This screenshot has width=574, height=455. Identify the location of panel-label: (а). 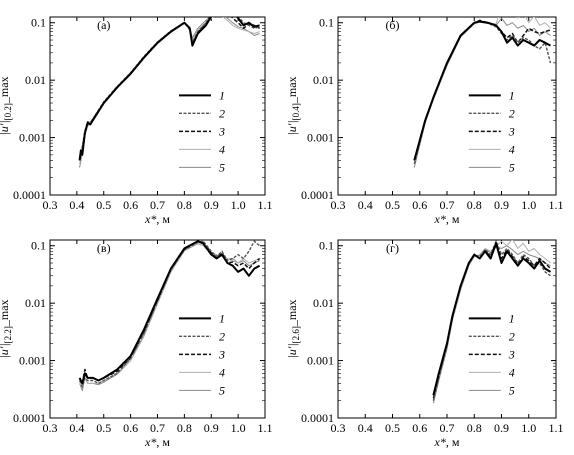
(103, 25).